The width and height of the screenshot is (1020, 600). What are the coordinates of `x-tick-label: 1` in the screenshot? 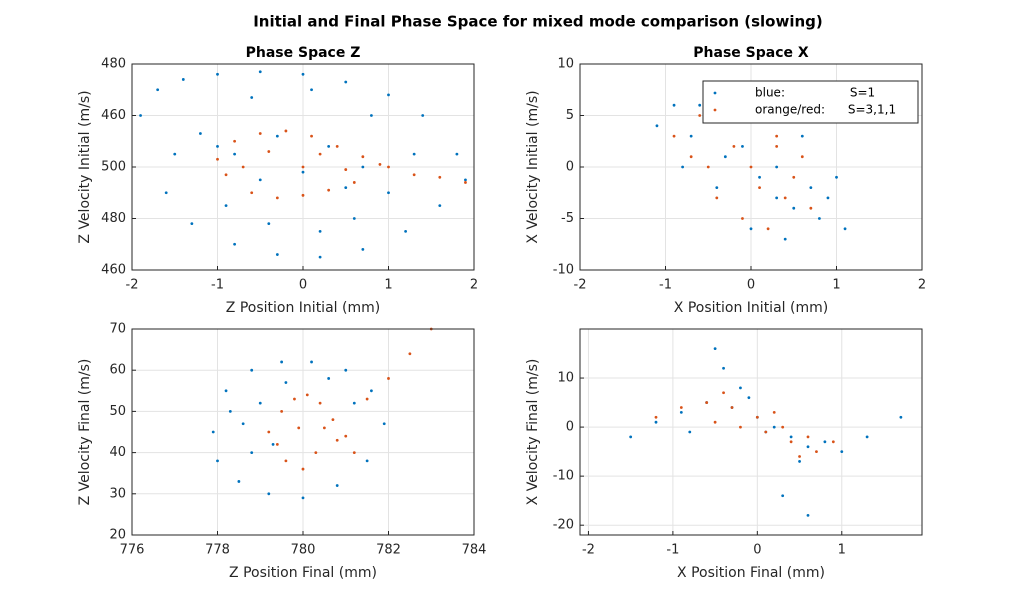 It's located at (842, 550).